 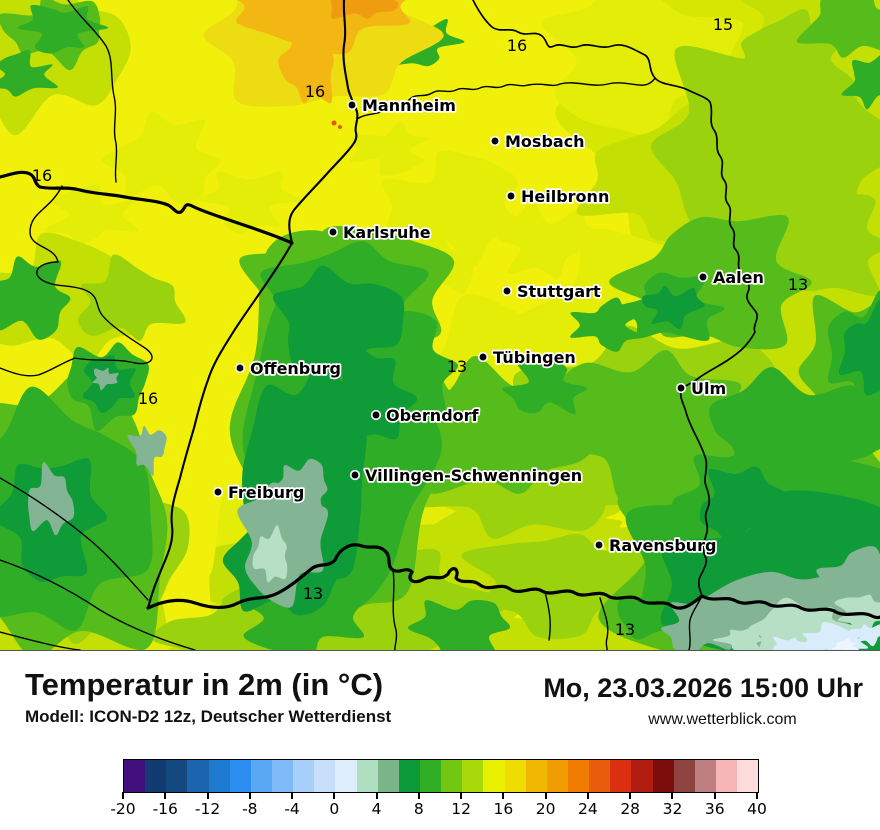 I want to click on scale-tick-label: 4, so click(x=376, y=809).